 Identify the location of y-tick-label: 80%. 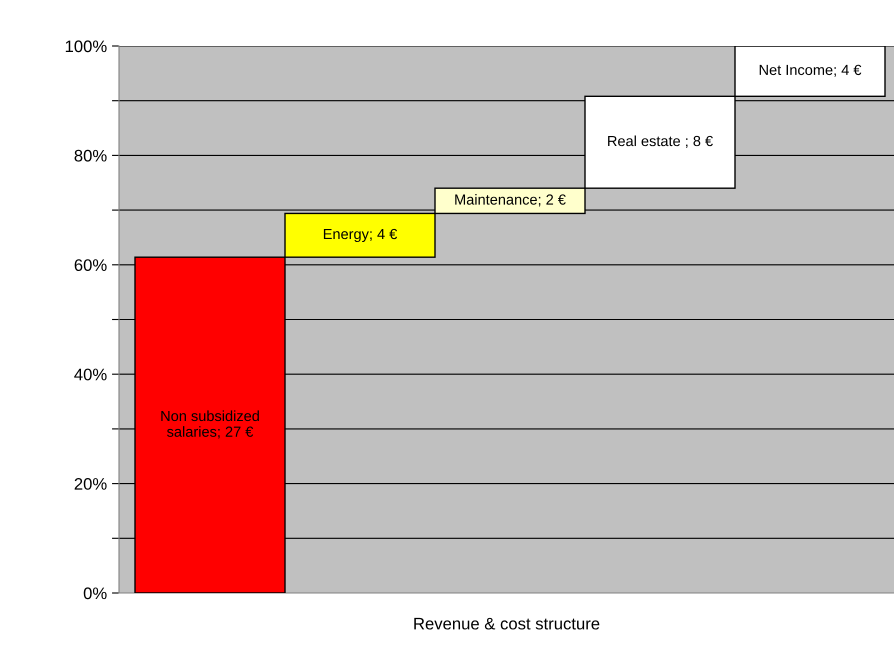
(90, 156).